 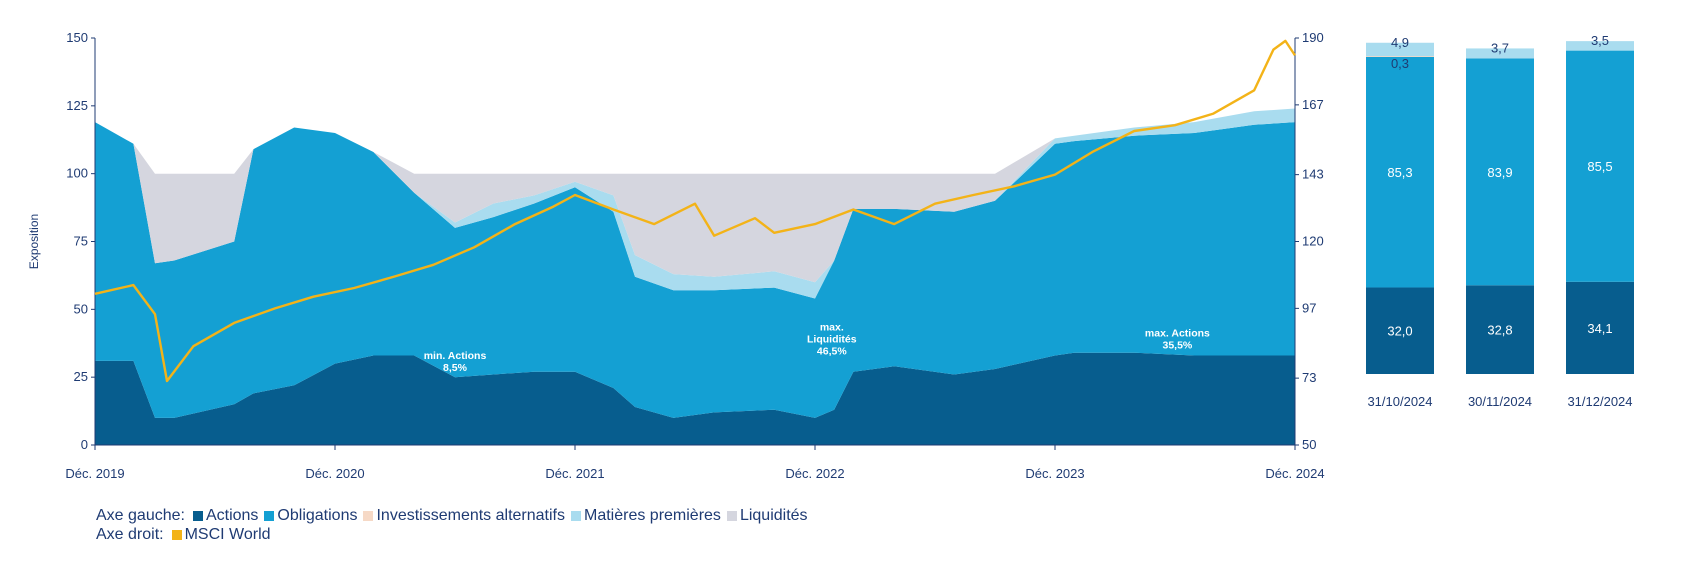 What do you see at coordinates (368, 515) in the screenshot?
I see `legend-swatch-alternatifs` at bounding box center [368, 515].